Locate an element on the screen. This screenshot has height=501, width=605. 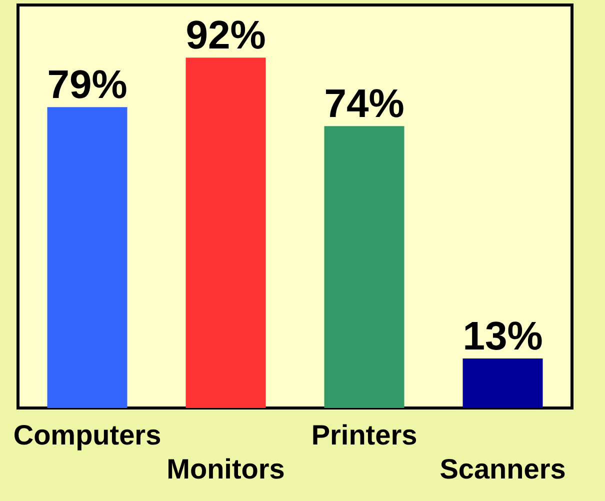
x-tick-label: Computers is located at coordinates (87, 435).